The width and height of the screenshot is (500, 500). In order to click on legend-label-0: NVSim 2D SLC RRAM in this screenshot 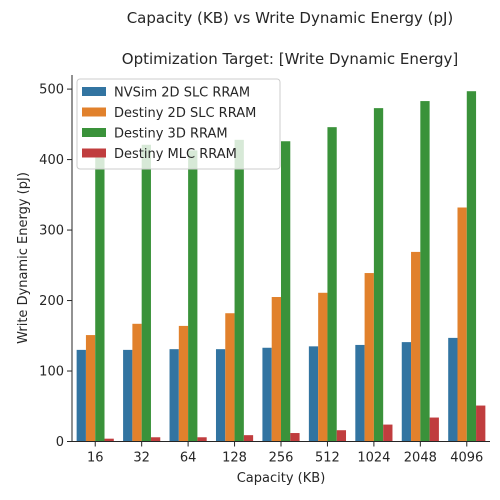, I will do `click(182, 93)`.